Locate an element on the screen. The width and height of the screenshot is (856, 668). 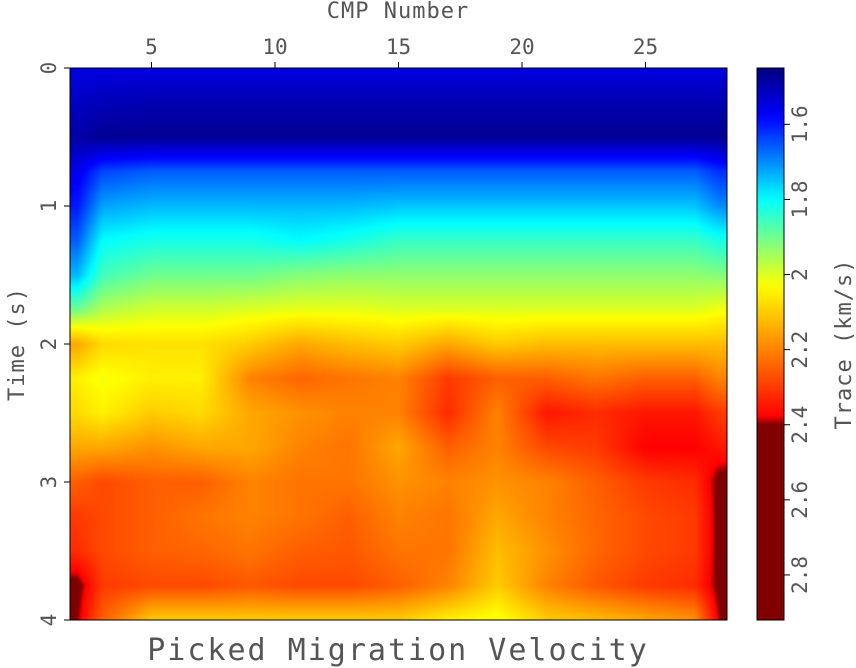
colorbar-ticks: 1.6 1.8 2 2.2 2.4 2.6 2.8 is located at coordinates (798, 349).